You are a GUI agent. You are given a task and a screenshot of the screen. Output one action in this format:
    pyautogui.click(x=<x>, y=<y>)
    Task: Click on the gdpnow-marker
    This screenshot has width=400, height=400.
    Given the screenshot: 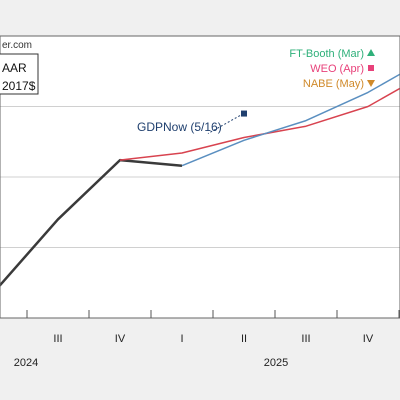 What is the action you would take?
    pyautogui.click(x=244, y=113)
    